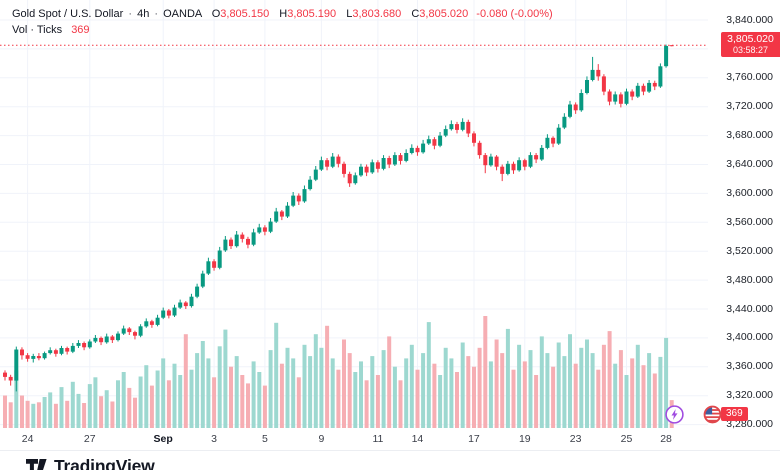 This screenshot has width=780, height=470. Describe the element at coordinates (749, 395) in the screenshot. I see `price-axis-label: 3,320.000` at that location.